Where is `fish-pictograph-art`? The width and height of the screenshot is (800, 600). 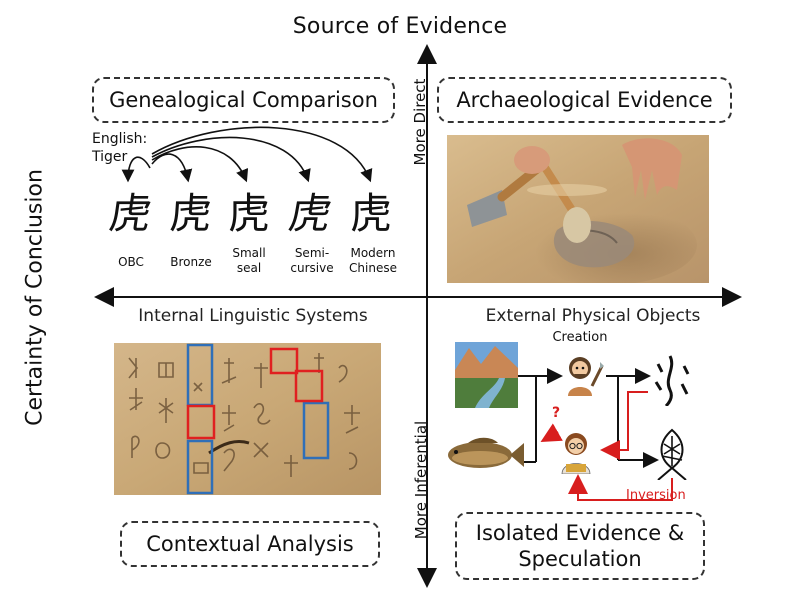 fish-pictograph-art is located at coordinates (672, 454).